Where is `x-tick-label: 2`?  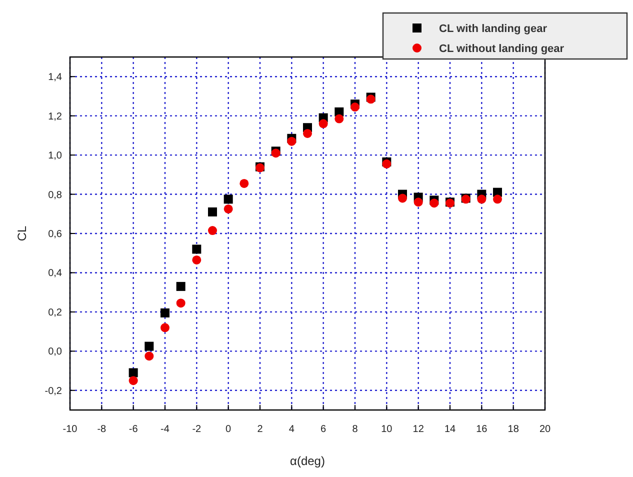 x-tick-label: 2 is located at coordinates (260, 429).